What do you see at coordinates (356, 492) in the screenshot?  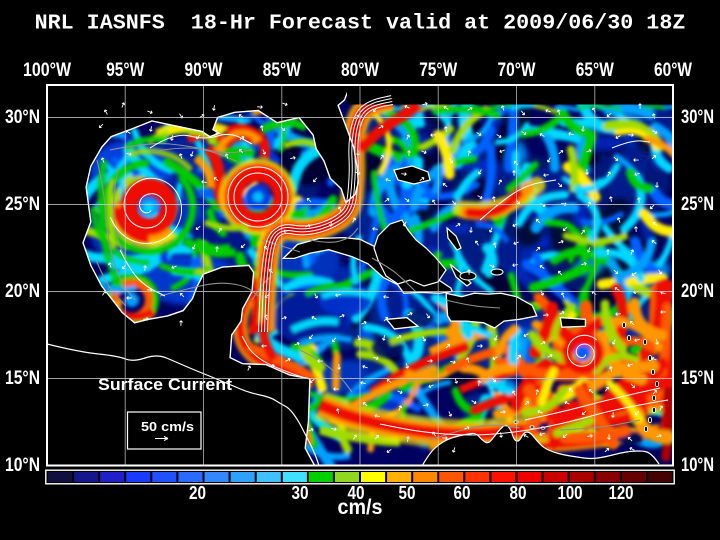 I see `svg-text: 40` at bounding box center [356, 492].